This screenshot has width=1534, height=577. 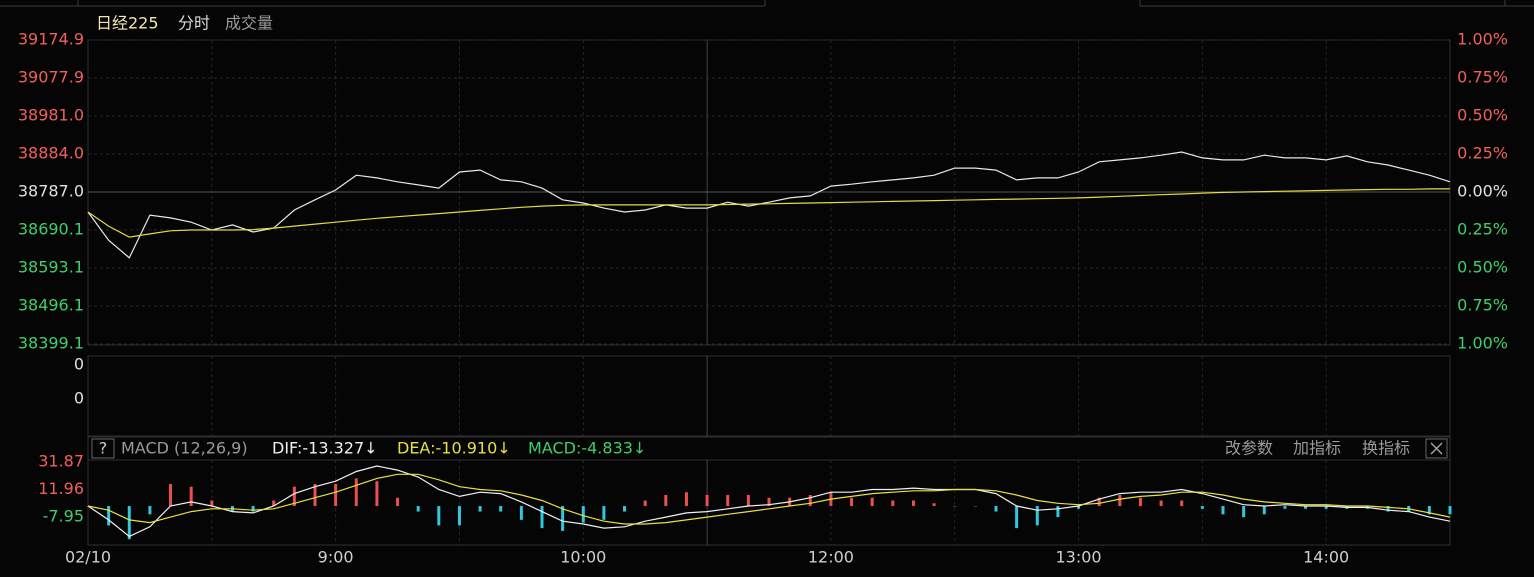 I want to click on y2-tick-label: 1.00%, so click(x=1482, y=343).